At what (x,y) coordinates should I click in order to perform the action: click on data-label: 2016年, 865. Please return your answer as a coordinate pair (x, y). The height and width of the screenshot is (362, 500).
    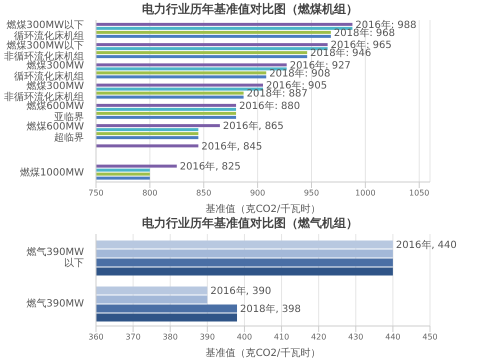
    Looking at the image, I should click on (253, 126).